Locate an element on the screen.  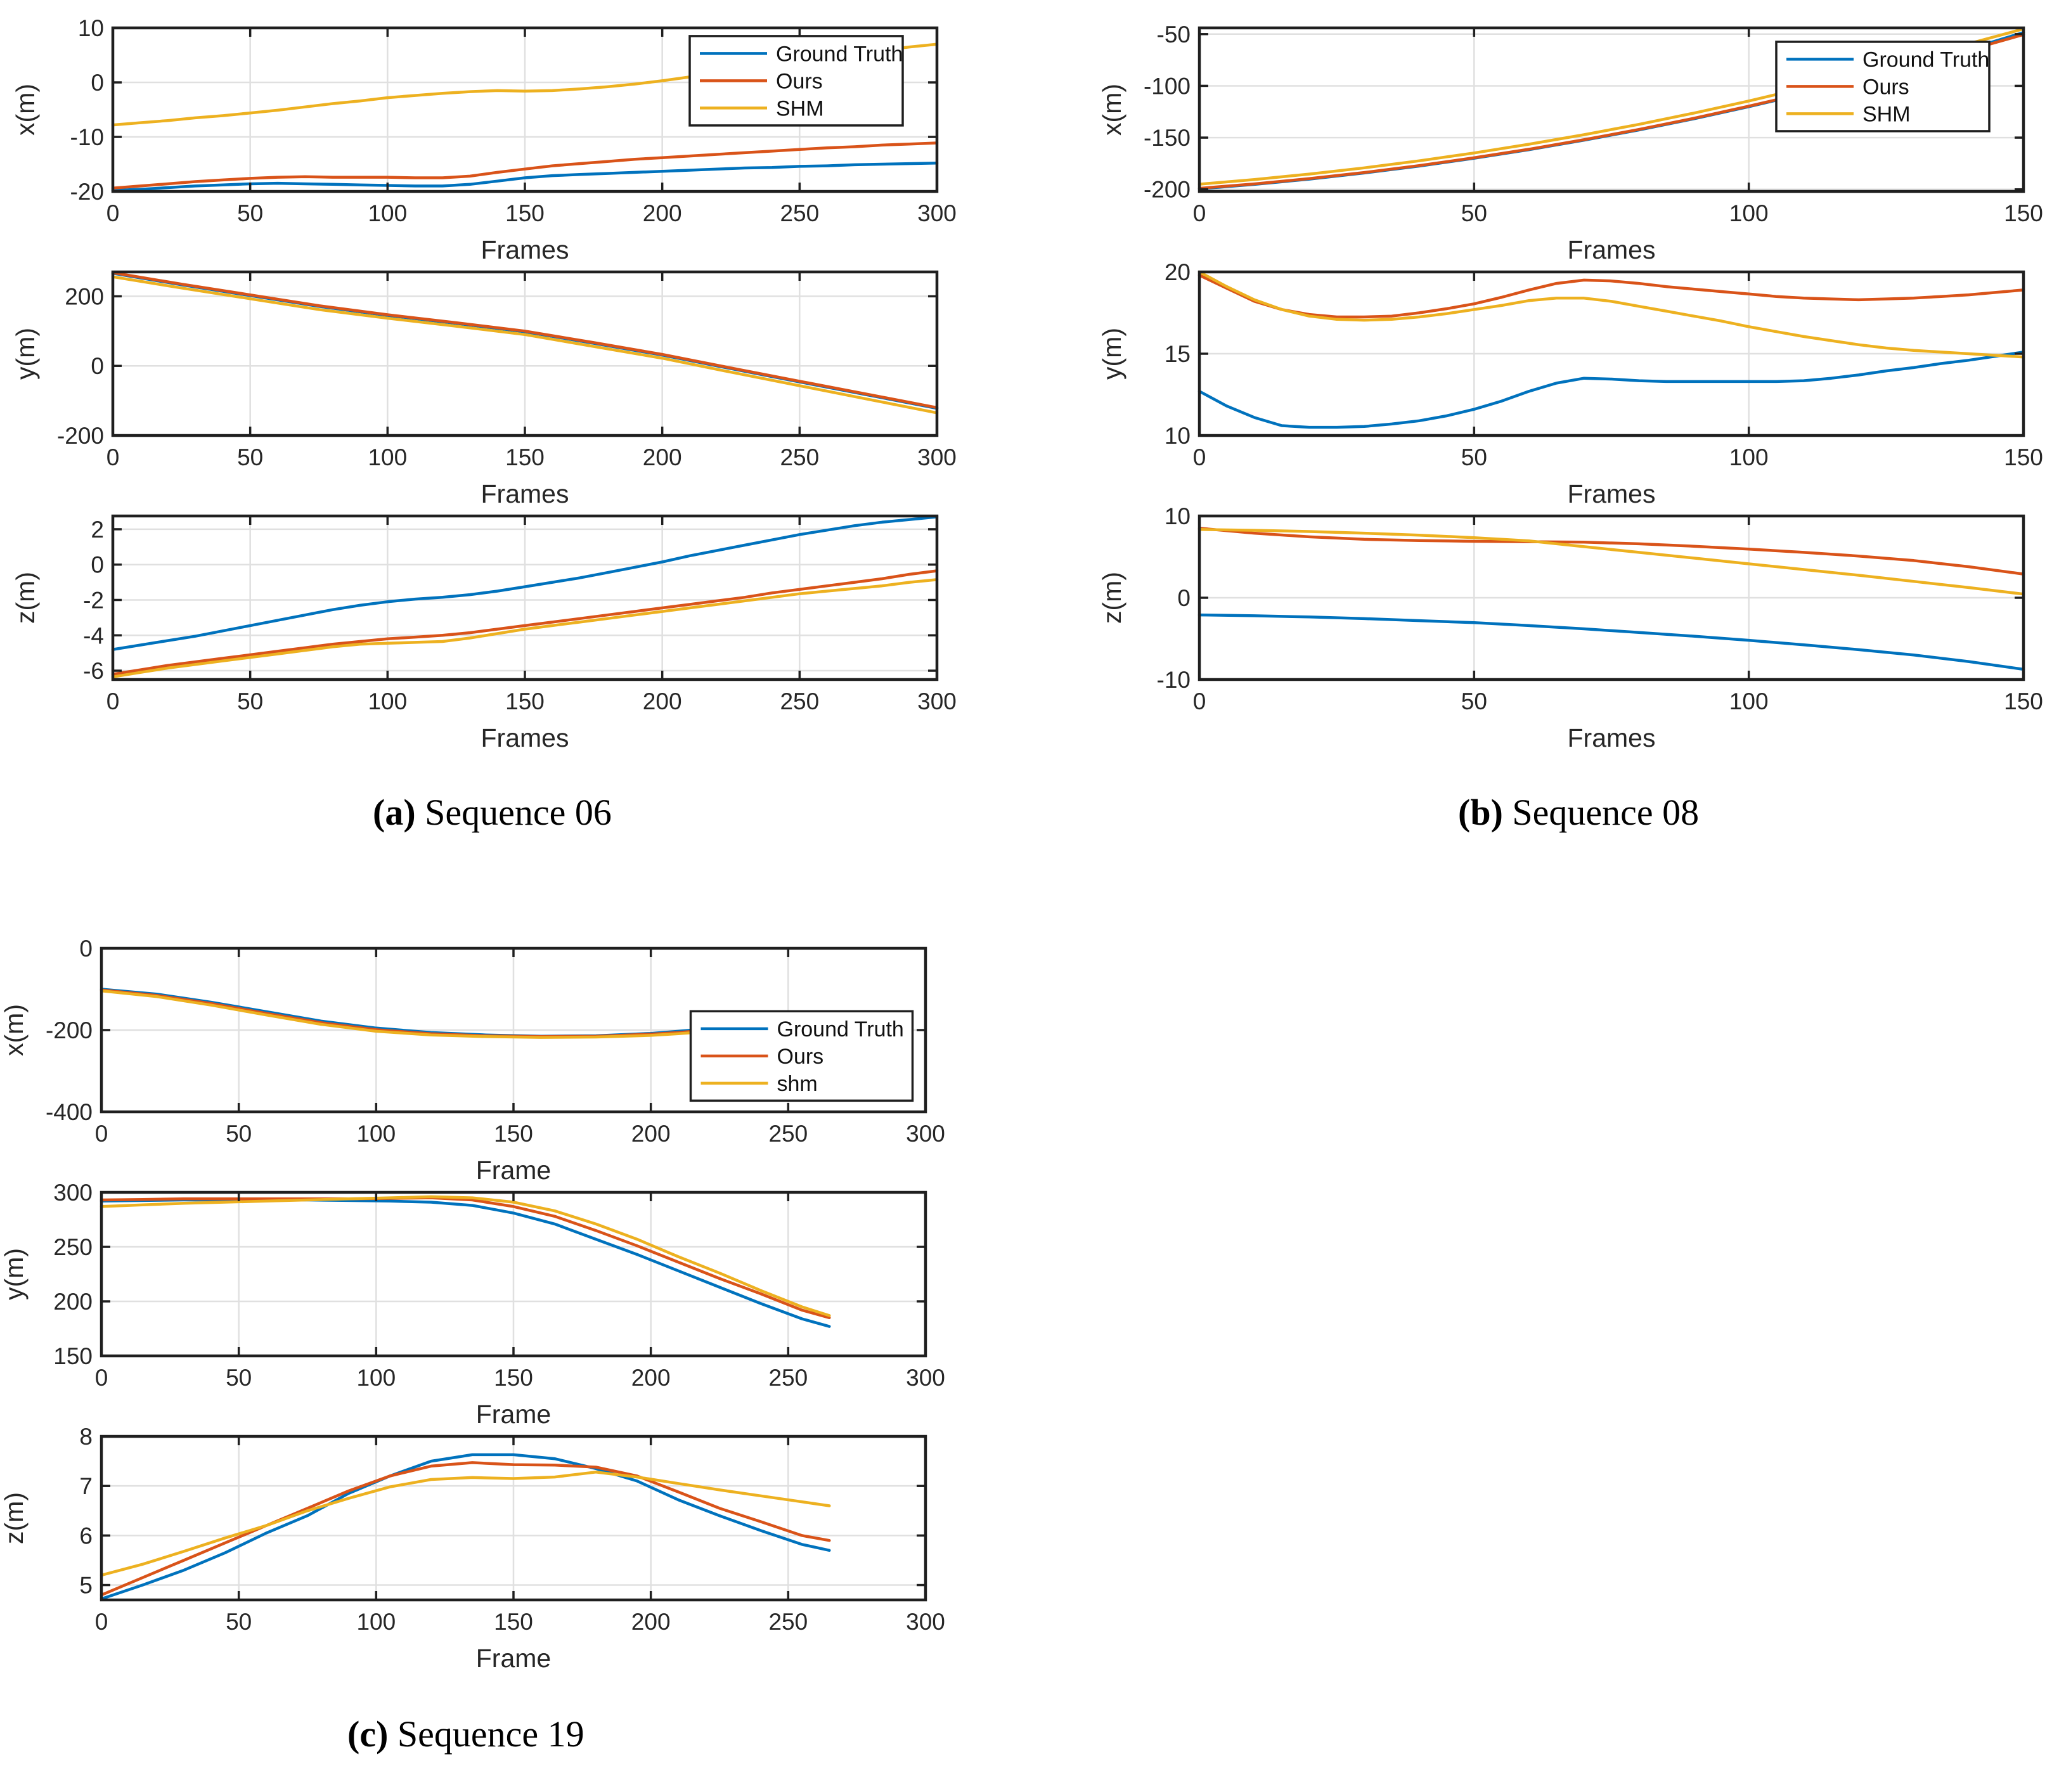
legend: Ground Truth Ours shm is located at coordinates (801, 1056).